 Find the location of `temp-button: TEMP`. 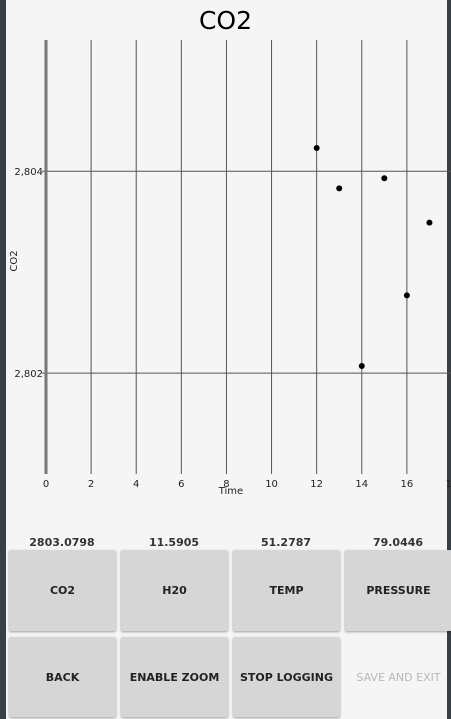

temp-button: TEMP is located at coordinates (286, 590).